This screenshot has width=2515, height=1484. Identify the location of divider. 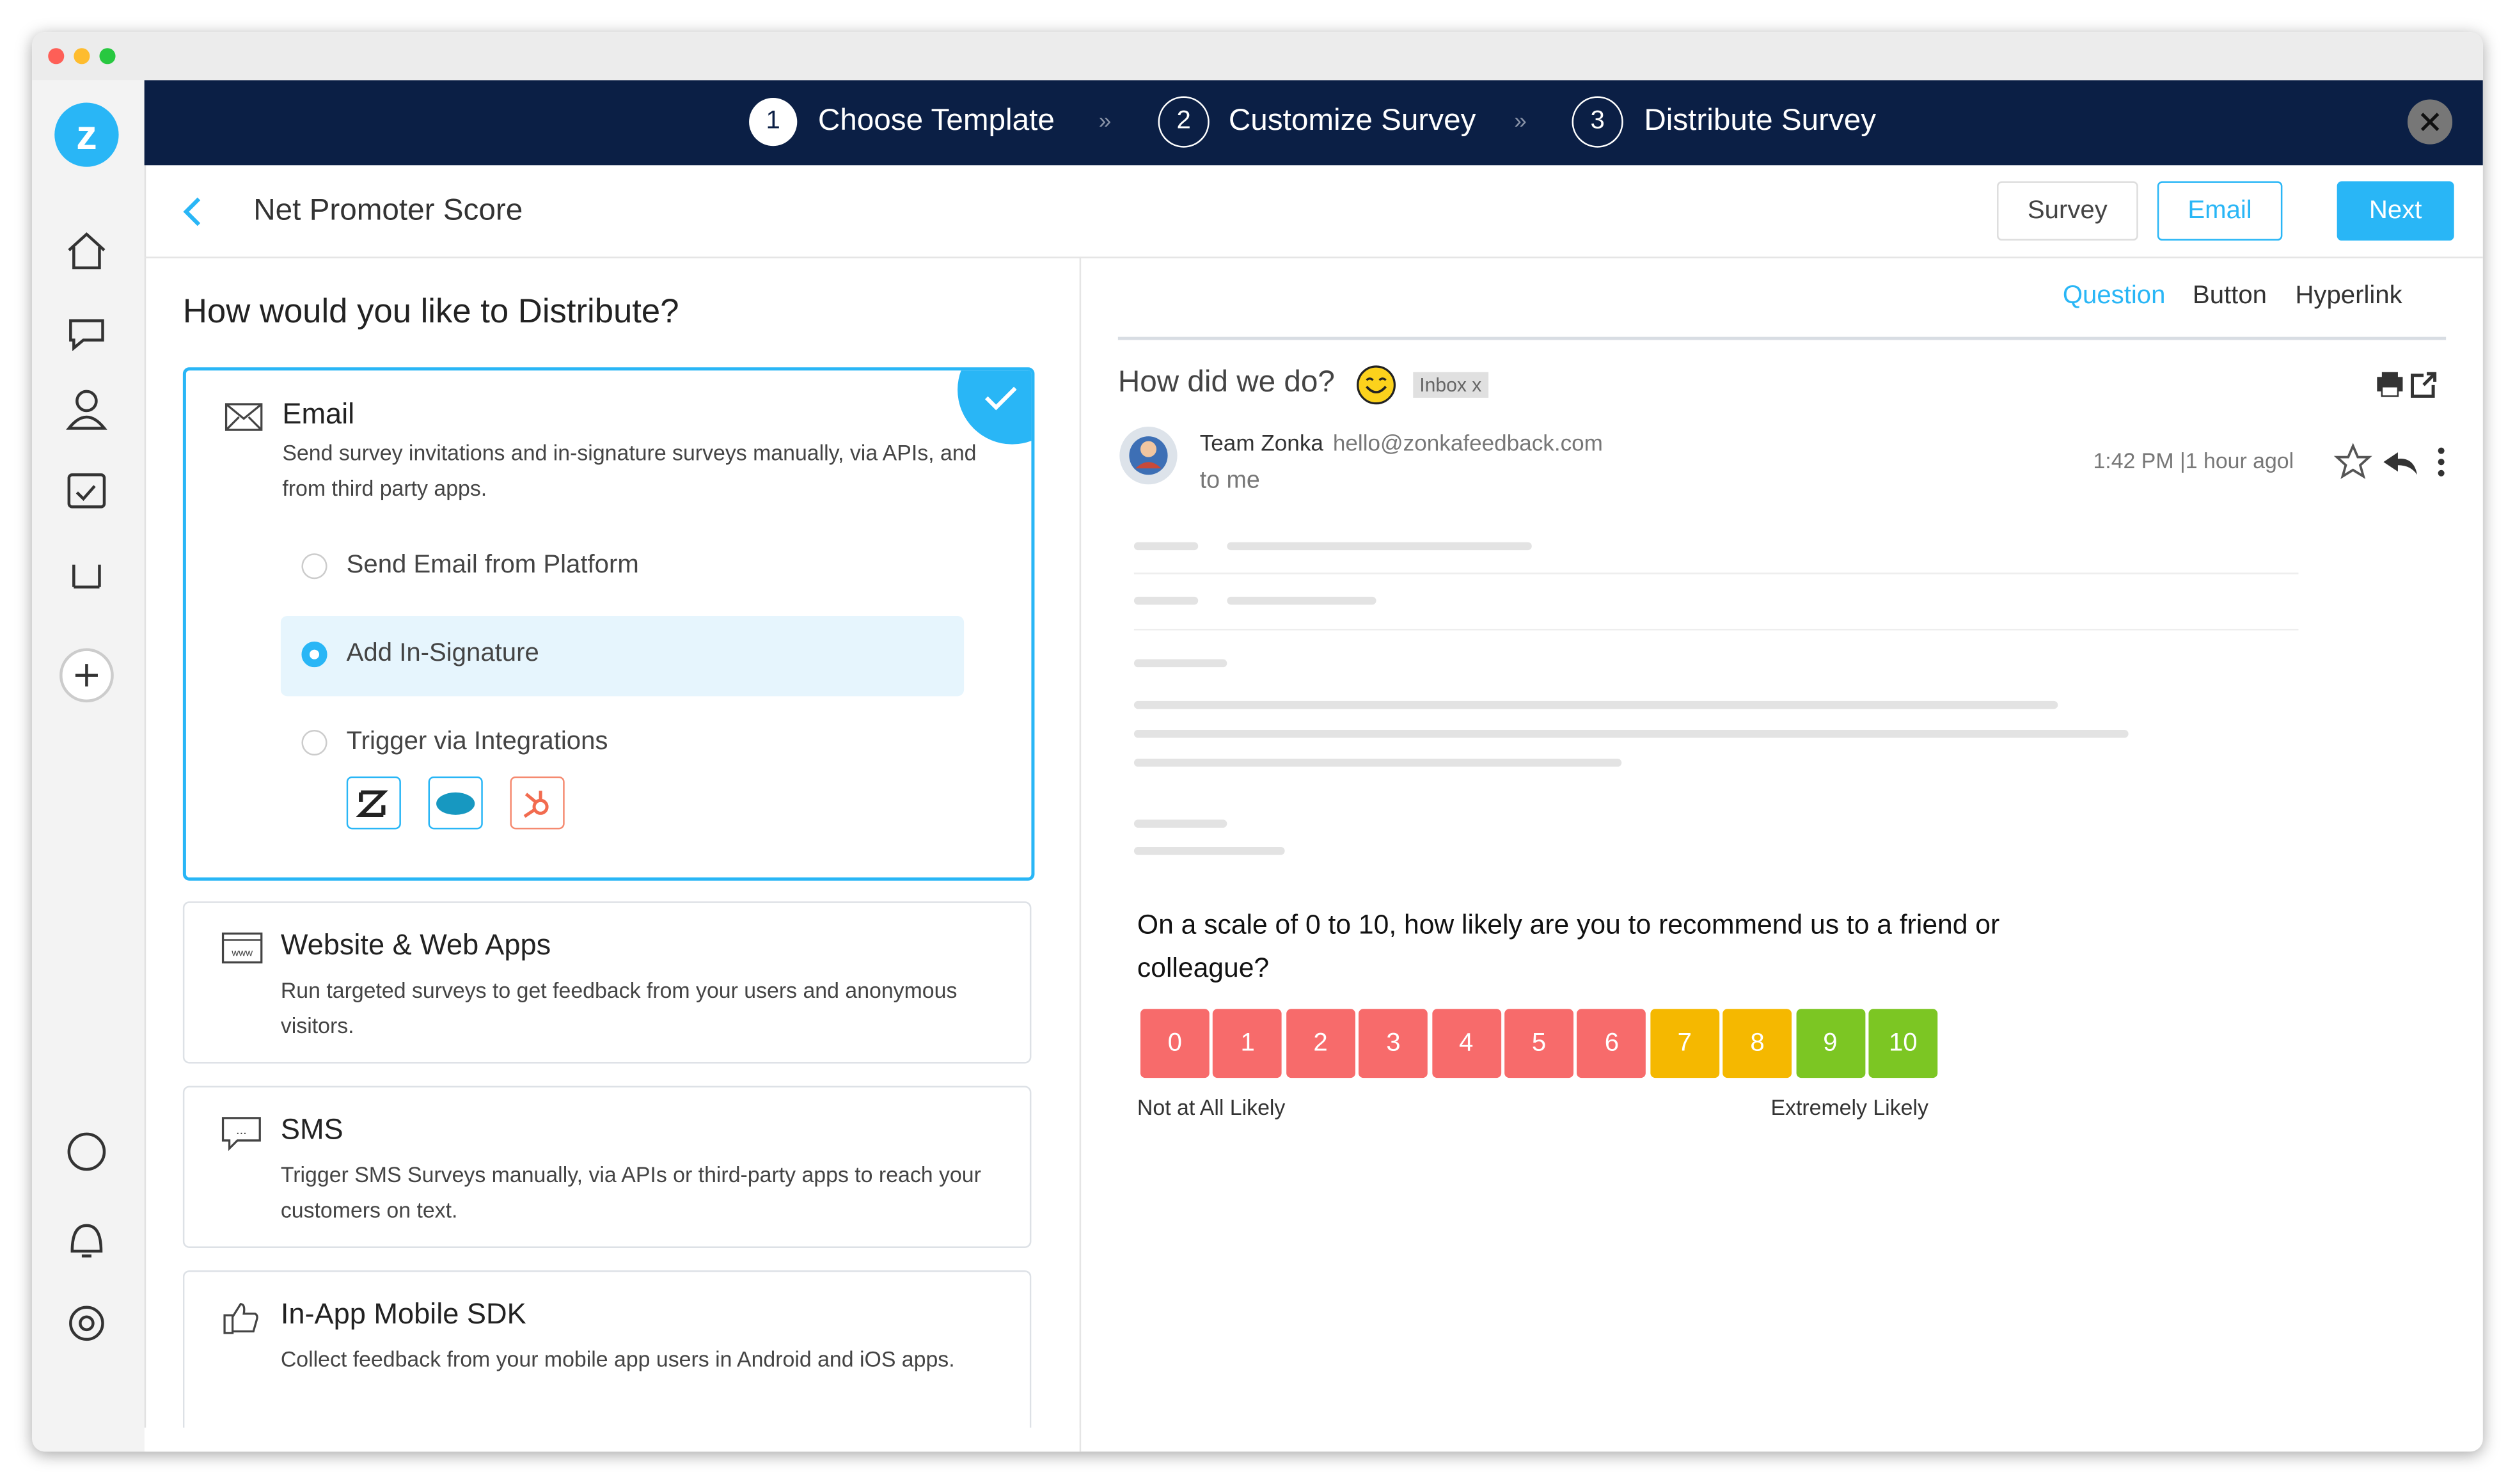
(1080, 854).